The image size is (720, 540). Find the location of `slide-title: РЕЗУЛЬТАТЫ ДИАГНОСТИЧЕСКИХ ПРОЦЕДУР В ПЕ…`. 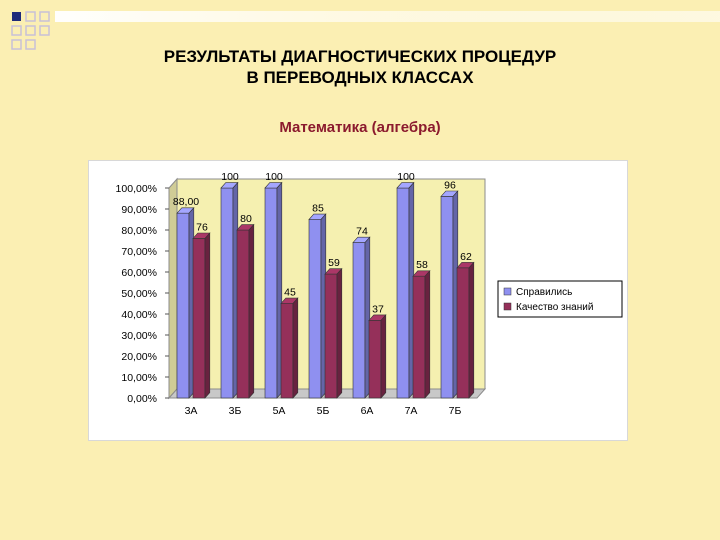

slide-title: РЕЗУЛЬТАТЫ ДИАГНОСТИЧЕСКИХ ПРОЦЕДУР В ПЕ… is located at coordinates (360, 67).